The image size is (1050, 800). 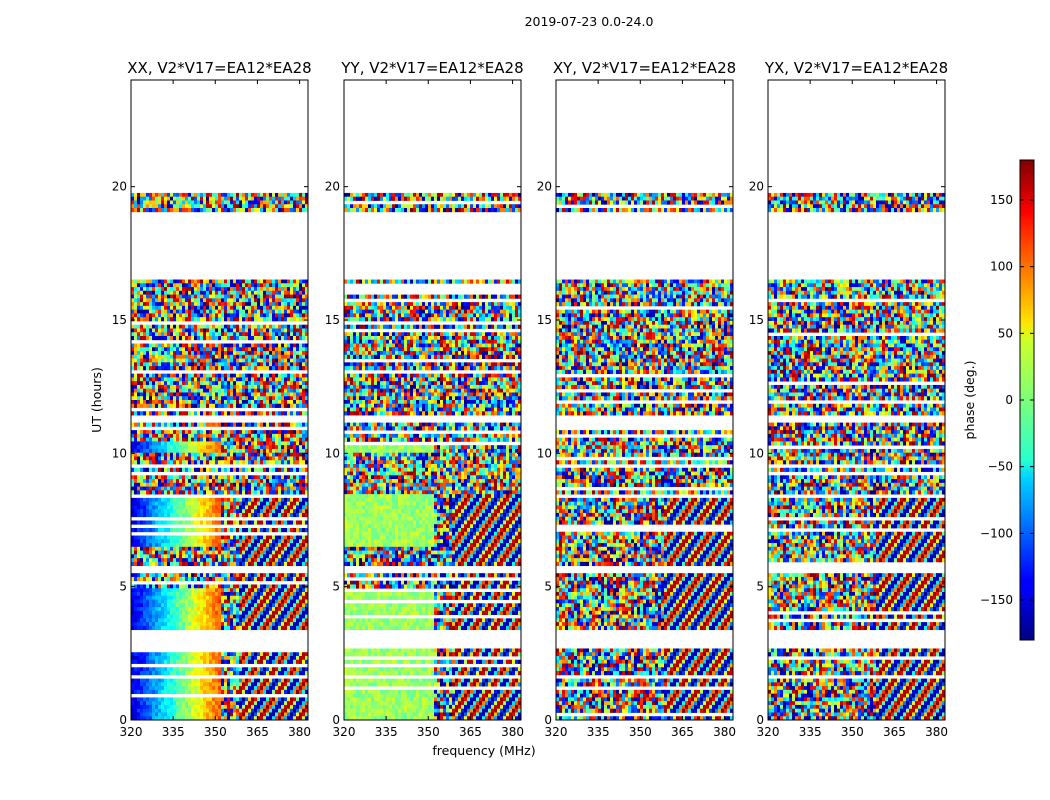 What do you see at coordinates (856, 68) in the screenshot?
I see `panel-title: YX, V2*V17=EA12*EA28` at bounding box center [856, 68].